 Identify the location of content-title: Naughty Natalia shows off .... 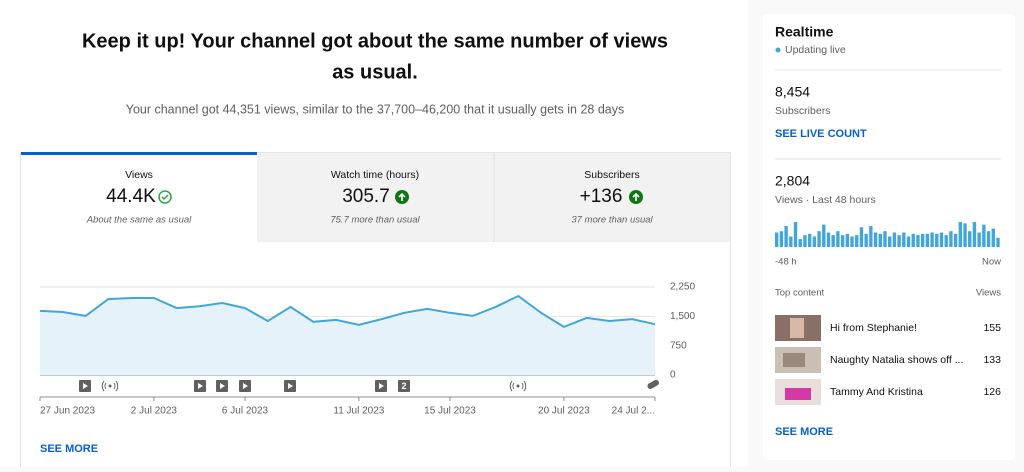
(896, 360).